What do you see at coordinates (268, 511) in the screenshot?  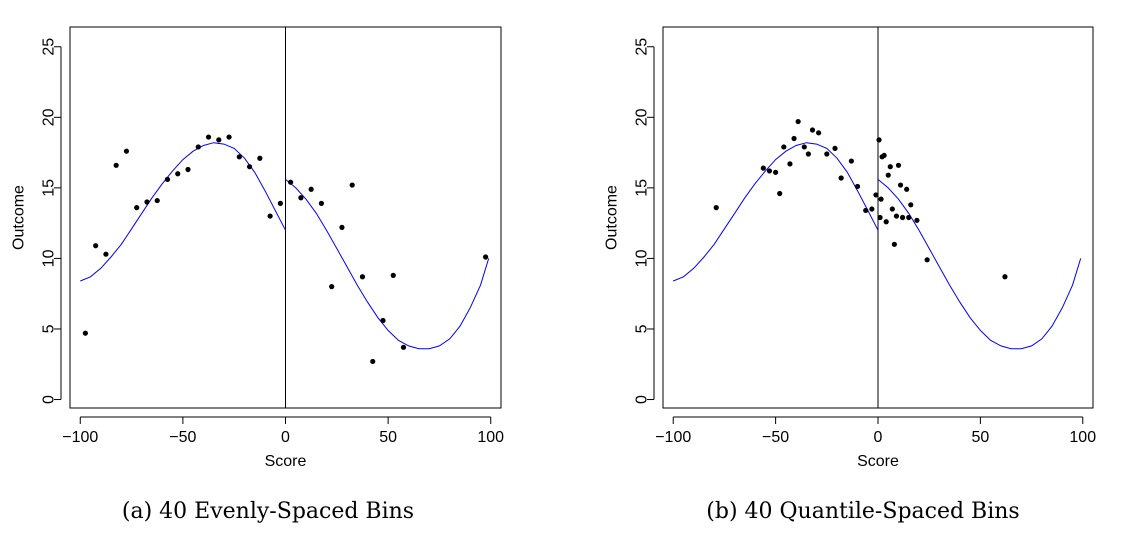 I see `chart-caption: (a) 40 Evenly-Spaced Bins` at bounding box center [268, 511].